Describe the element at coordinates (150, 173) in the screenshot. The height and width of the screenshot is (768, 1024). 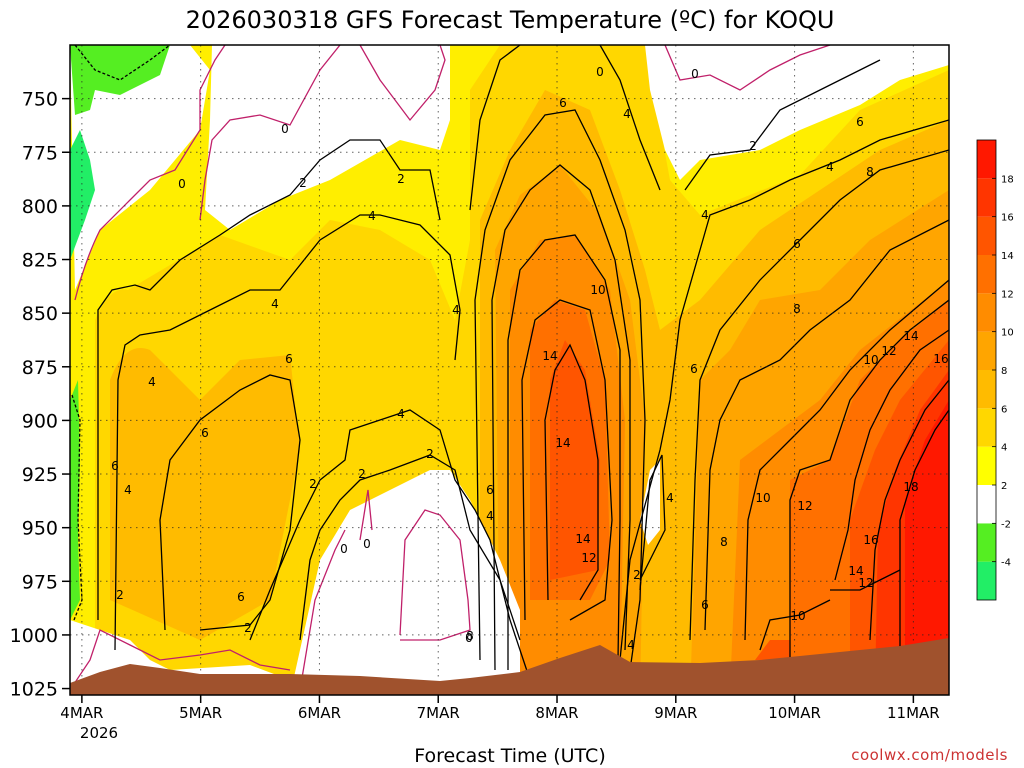
I see `contour-0C-upper-left` at that location.